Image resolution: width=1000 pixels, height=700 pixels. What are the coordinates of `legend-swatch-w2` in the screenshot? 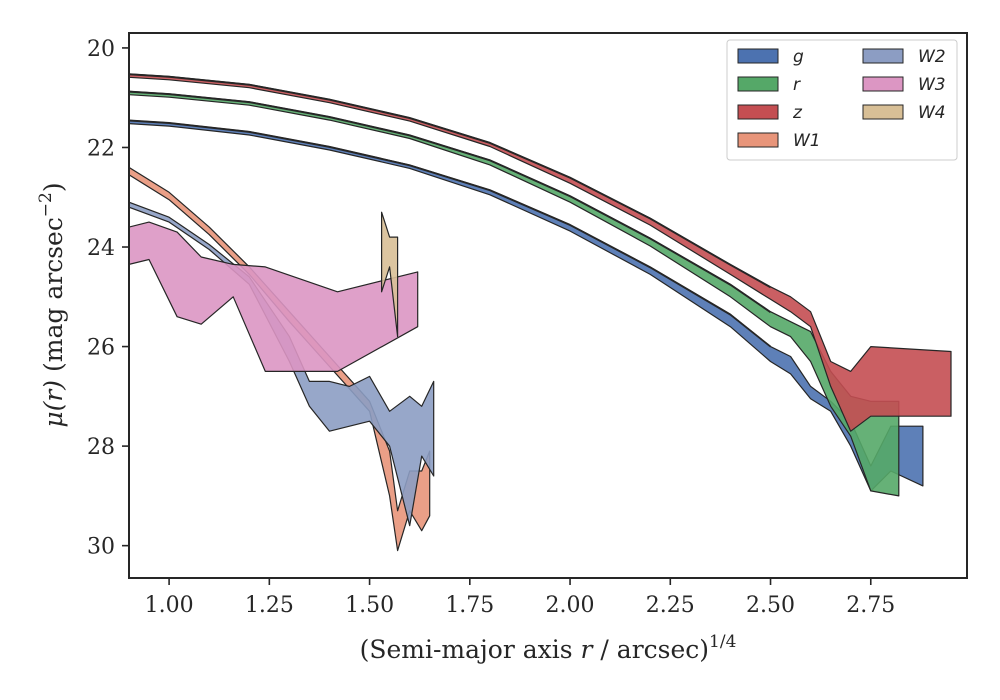 It's located at (883, 56).